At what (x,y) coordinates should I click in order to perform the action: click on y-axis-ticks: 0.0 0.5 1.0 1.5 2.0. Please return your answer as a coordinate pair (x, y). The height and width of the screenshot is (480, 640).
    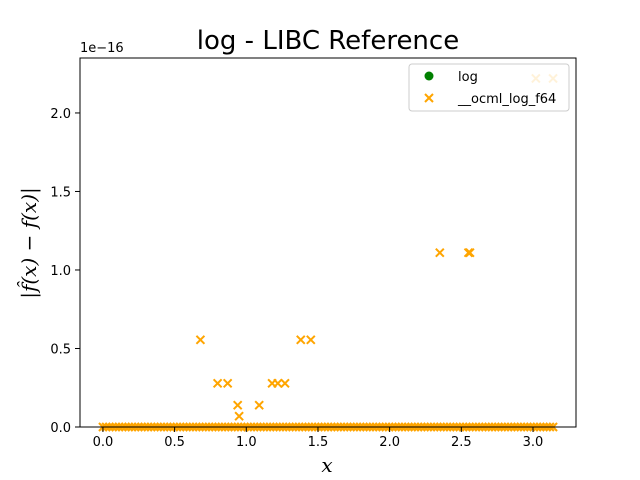
    Looking at the image, I should click on (65, 271).